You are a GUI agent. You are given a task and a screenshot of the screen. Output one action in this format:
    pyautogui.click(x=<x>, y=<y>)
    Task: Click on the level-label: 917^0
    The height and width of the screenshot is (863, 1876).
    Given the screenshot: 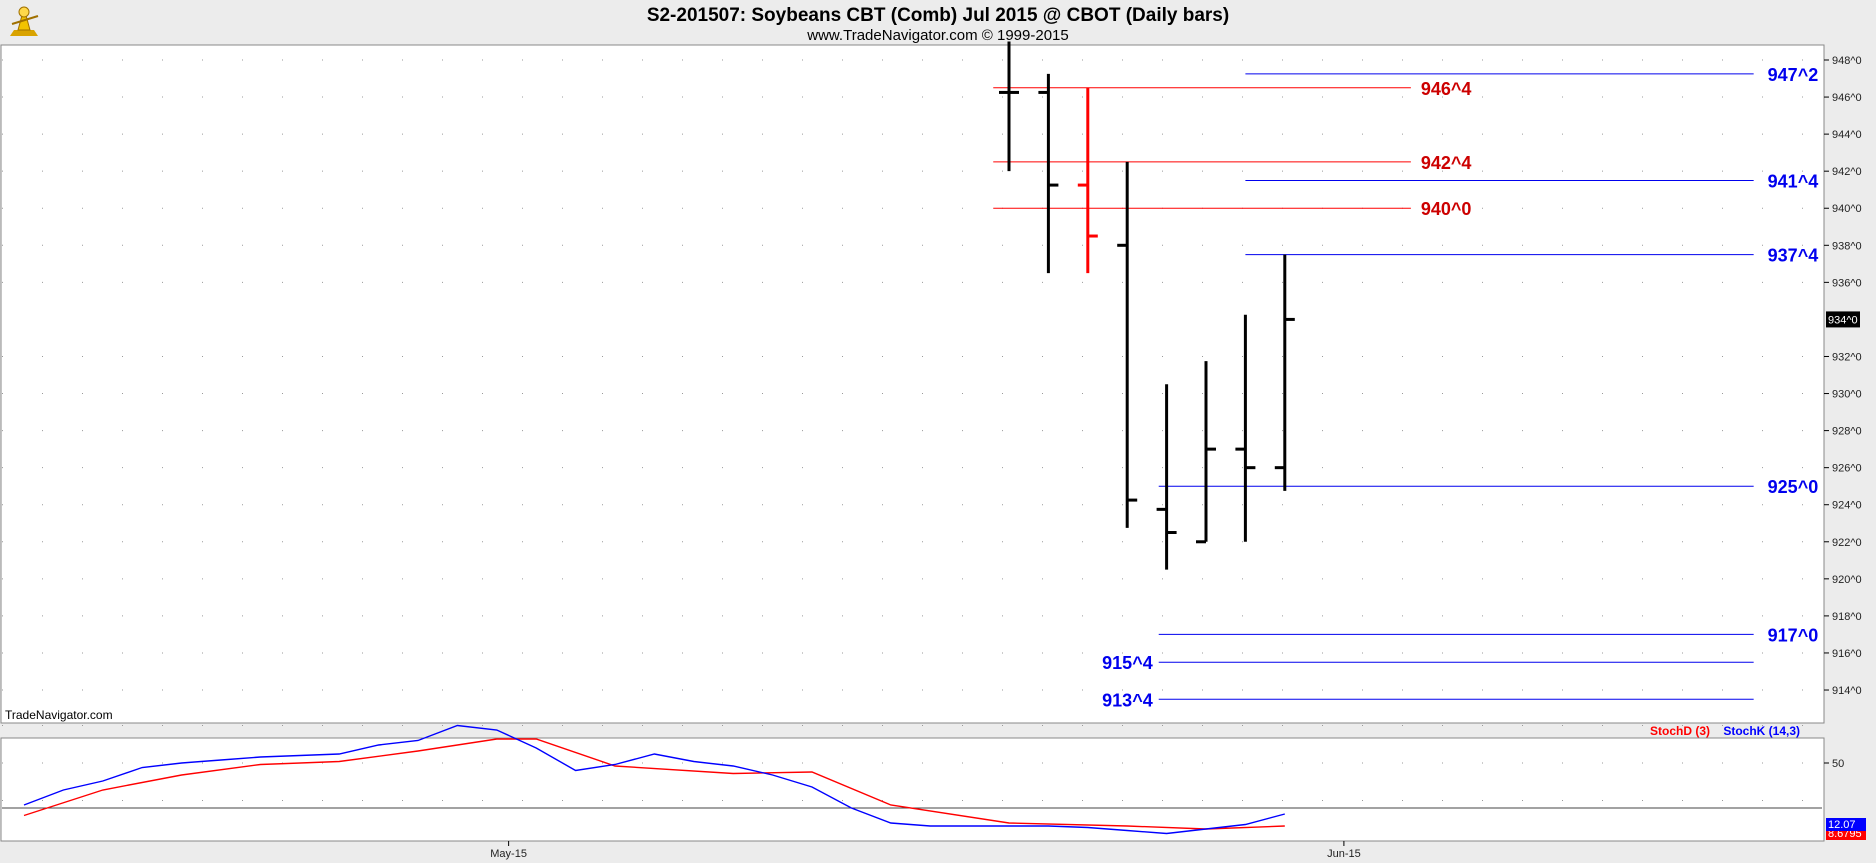 What is the action you would take?
    pyautogui.click(x=1793, y=635)
    